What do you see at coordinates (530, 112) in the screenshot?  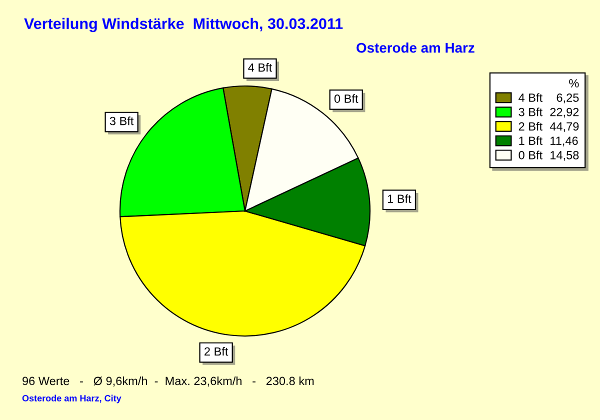 I see `legend-label: 3 Bft` at bounding box center [530, 112].